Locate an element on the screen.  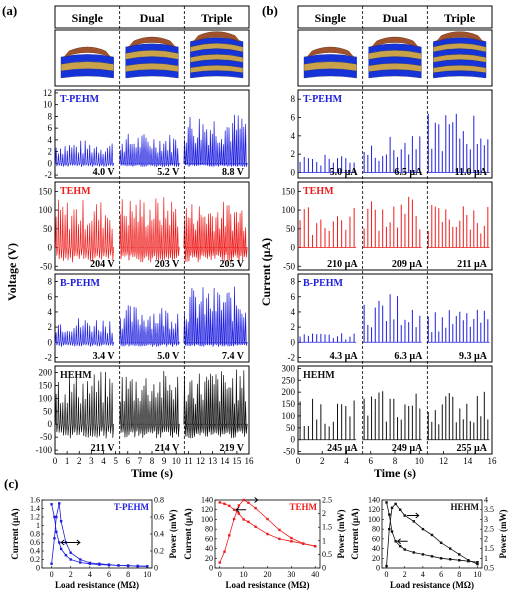
x-tick-label: 8 is located at coordinates (459, 574).